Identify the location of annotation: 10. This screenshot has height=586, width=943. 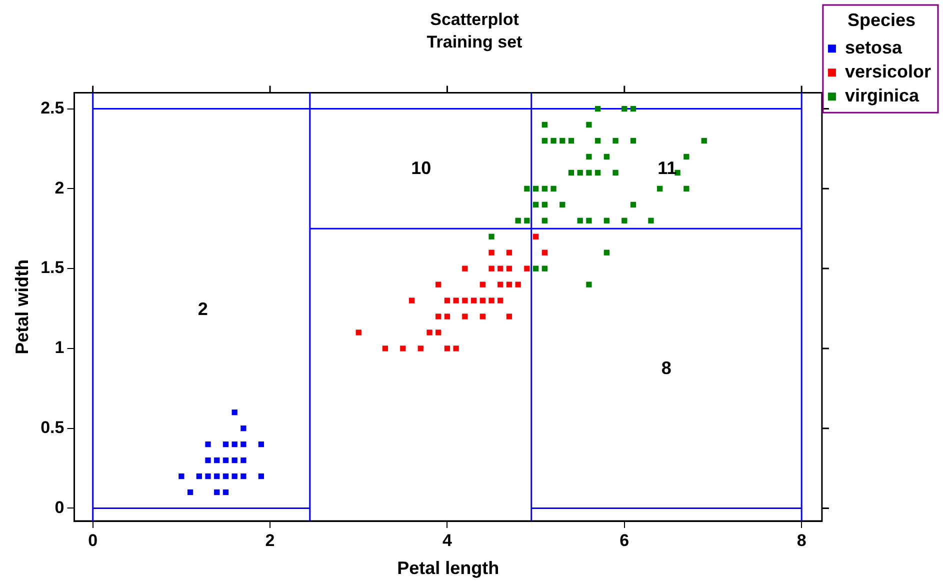
(421, 168).